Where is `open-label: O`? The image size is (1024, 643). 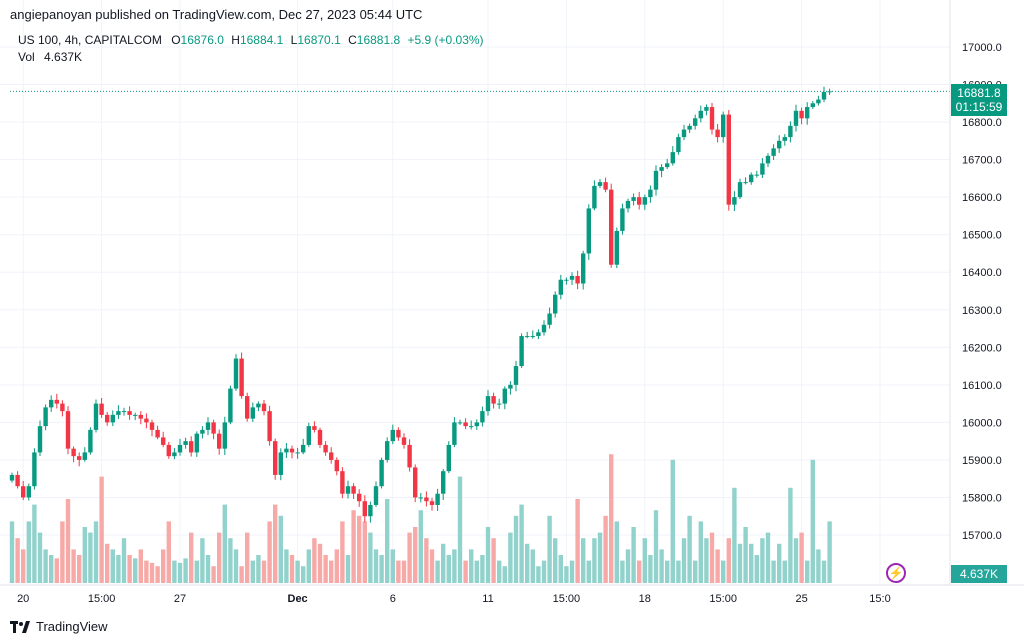
open-label: O is located at coordinates (176, 40).